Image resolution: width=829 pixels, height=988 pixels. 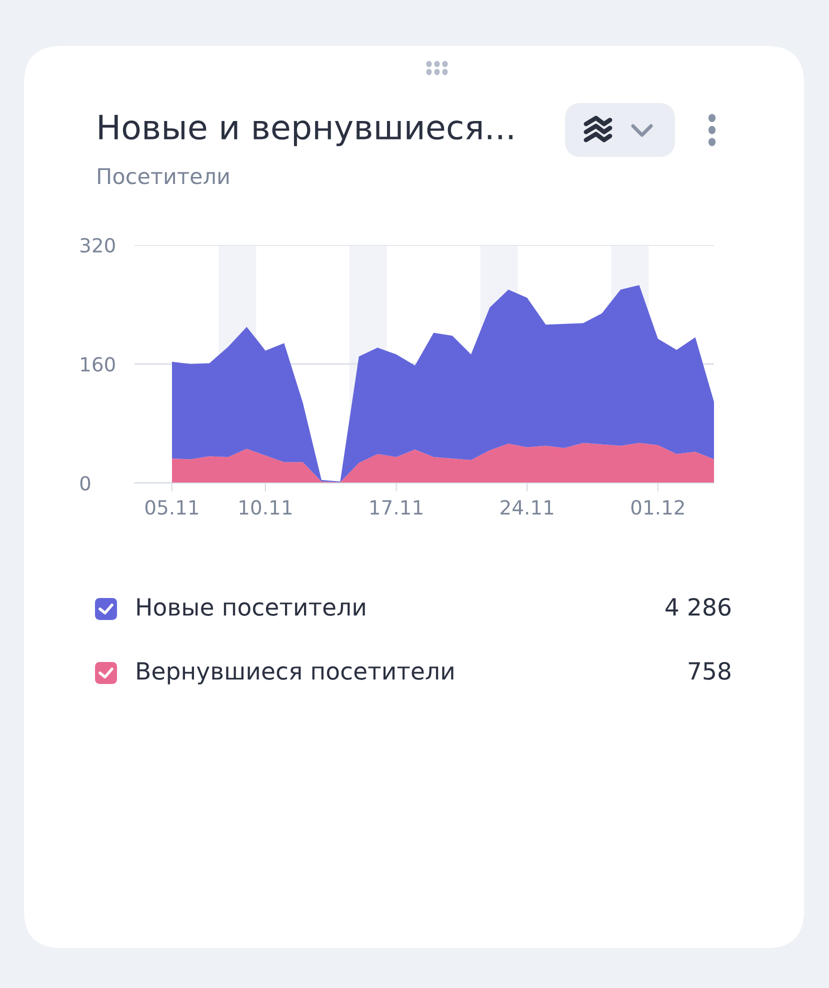 What do you see at coordinates (251, 607) in the screenshot?
I see `legend-label: Новые посетители` at bounding box center [251, 607].